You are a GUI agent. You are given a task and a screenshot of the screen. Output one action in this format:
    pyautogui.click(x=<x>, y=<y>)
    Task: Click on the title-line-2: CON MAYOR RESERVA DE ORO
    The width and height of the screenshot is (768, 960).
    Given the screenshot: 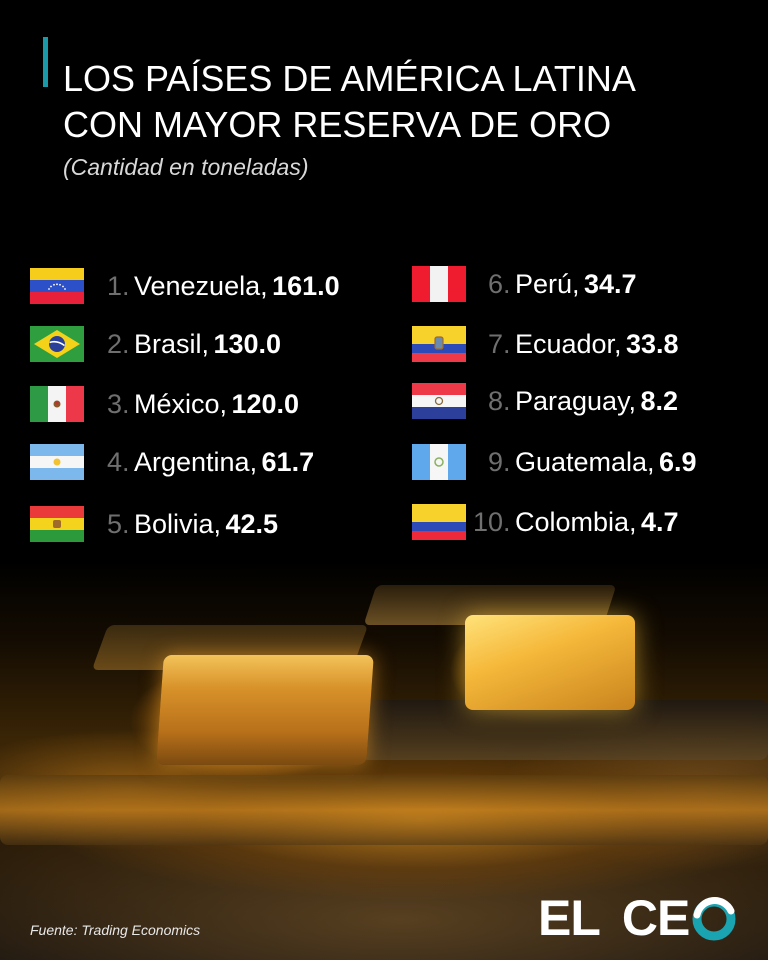 What is the action you would take?
    pyautogui.click(x=337, y=124)
    